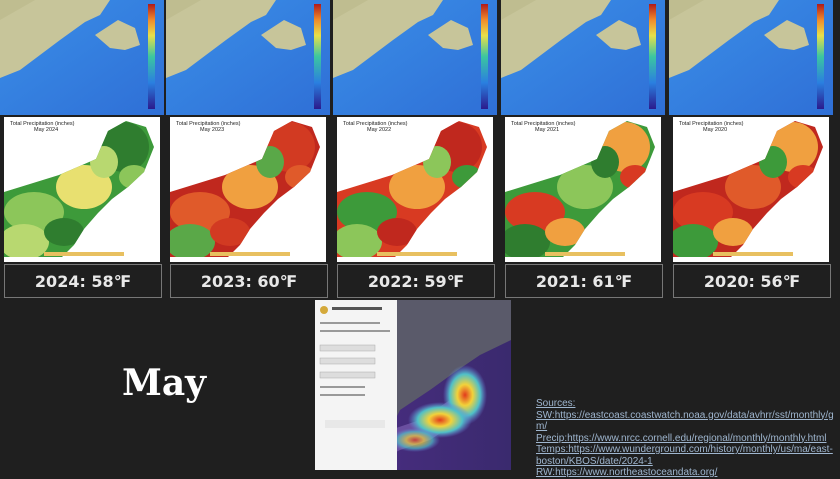 The image size is (840, 479). Describe the element at coordinates (556, 403) in the screenshot. I see `sources-heading: Sources:` at that location.